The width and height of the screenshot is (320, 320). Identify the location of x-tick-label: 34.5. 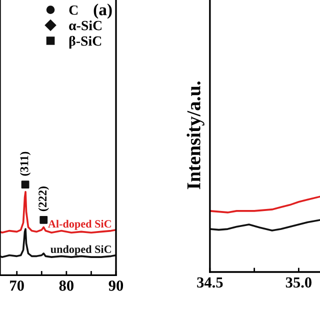
(210, 282).